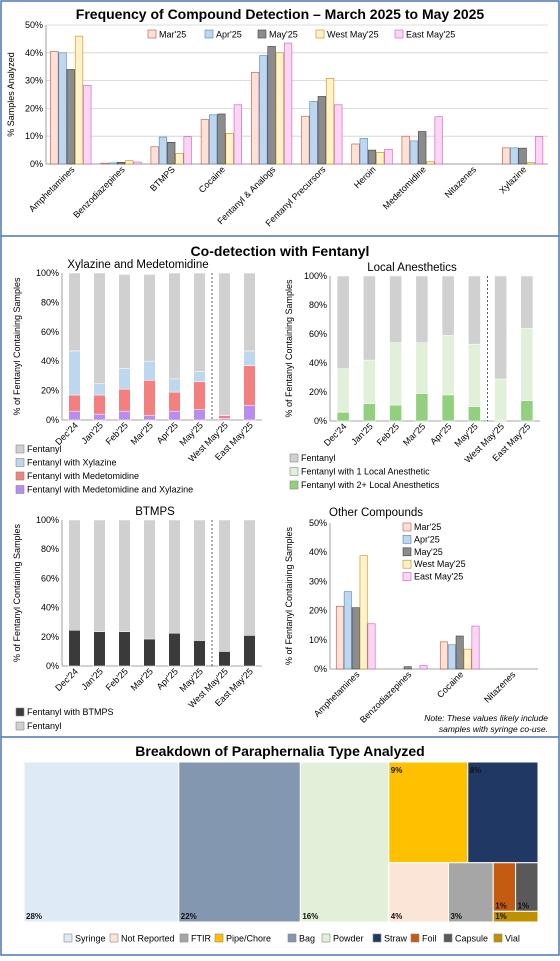 The image size is (560, 961). What do you see at coordinates (50, 302) in the screenshot?
I see `y-tick-label: 80%` at bounding box center [50, 302].